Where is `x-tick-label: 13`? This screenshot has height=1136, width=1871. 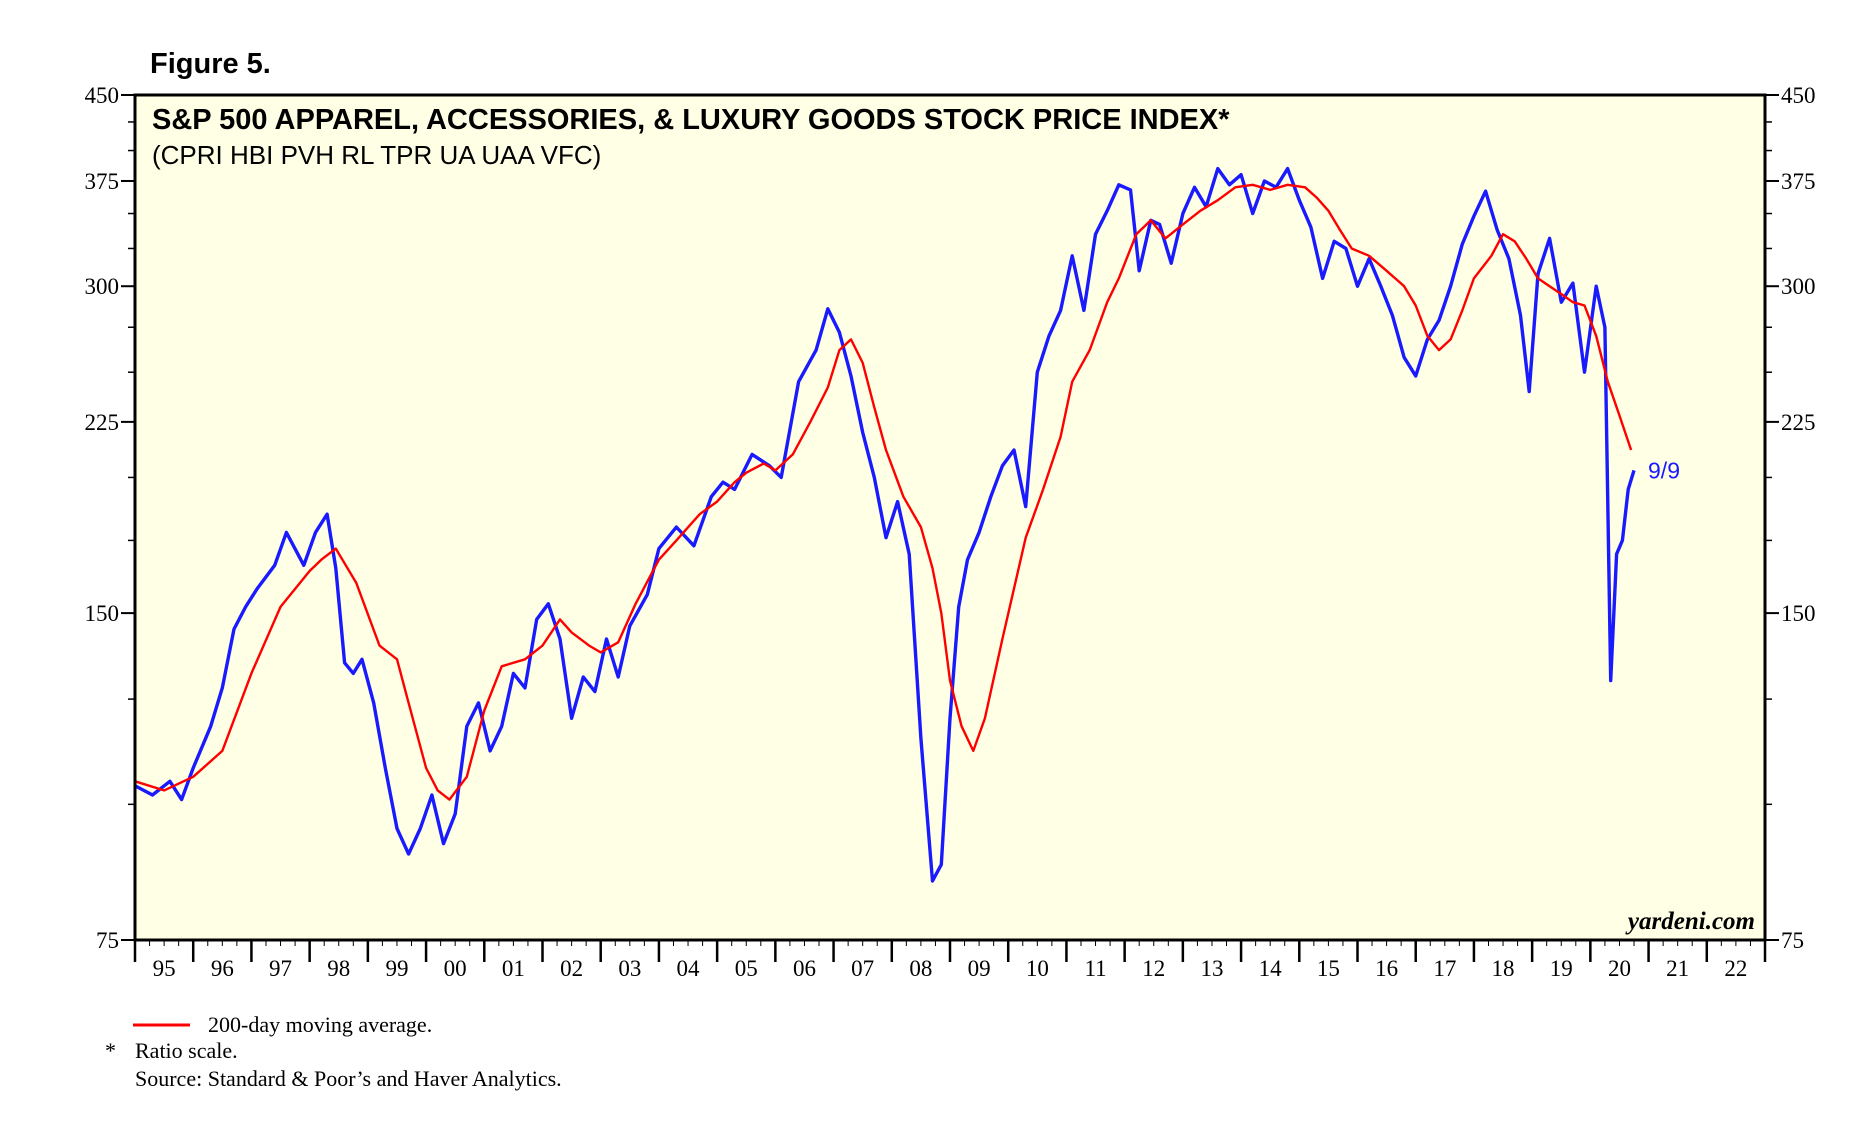
x-tick-label: 13 is located at coordinates (1211, 968).